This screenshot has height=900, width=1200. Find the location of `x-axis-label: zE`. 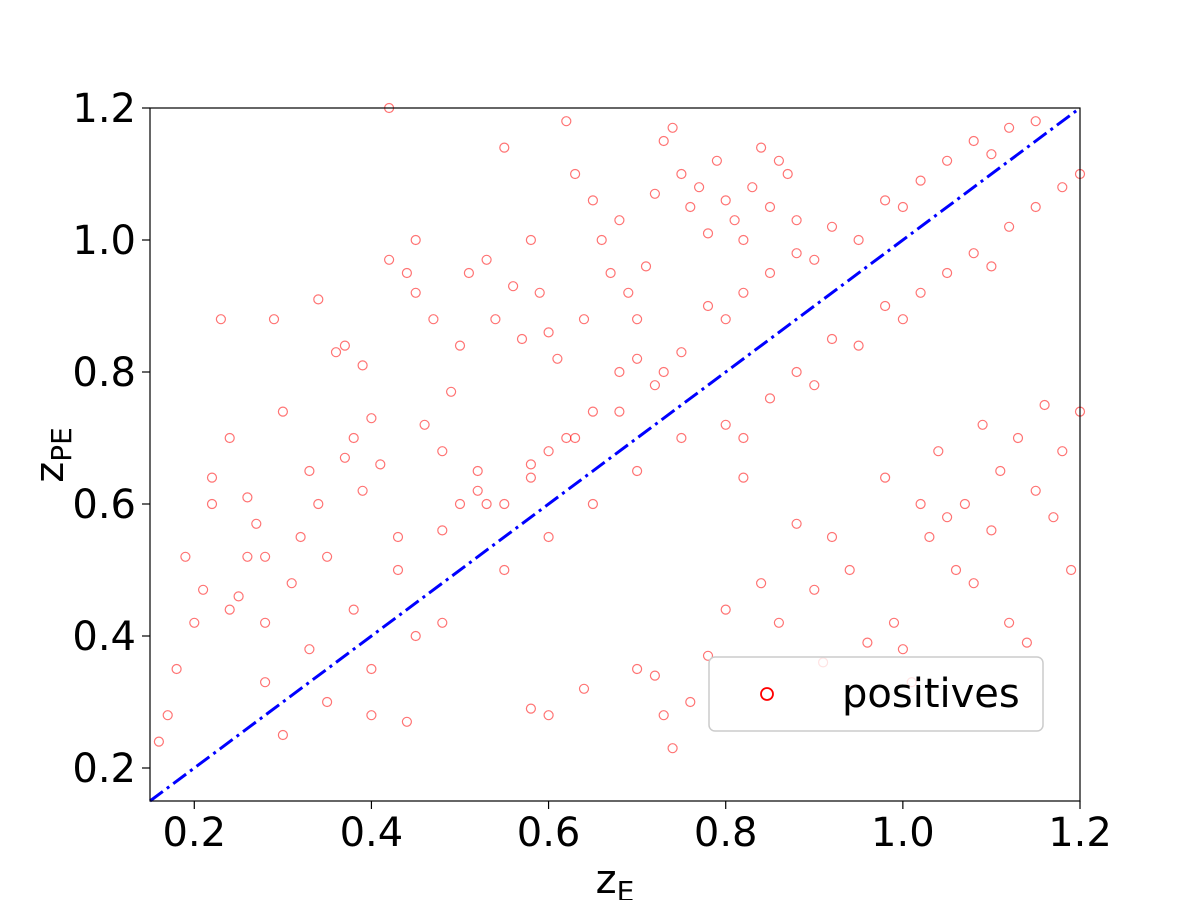

x-axis-label: zE is located at coordinates (615, 878).